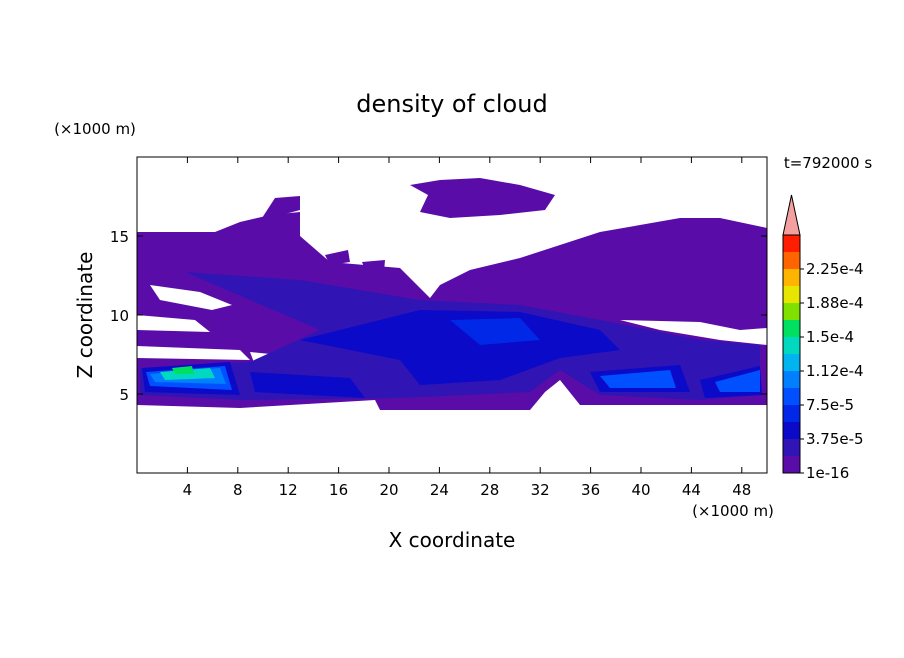 Image resolution: width=904 pixels, height=658 pixels. I want to click on x-tick-label: 20, so click(388, 490).